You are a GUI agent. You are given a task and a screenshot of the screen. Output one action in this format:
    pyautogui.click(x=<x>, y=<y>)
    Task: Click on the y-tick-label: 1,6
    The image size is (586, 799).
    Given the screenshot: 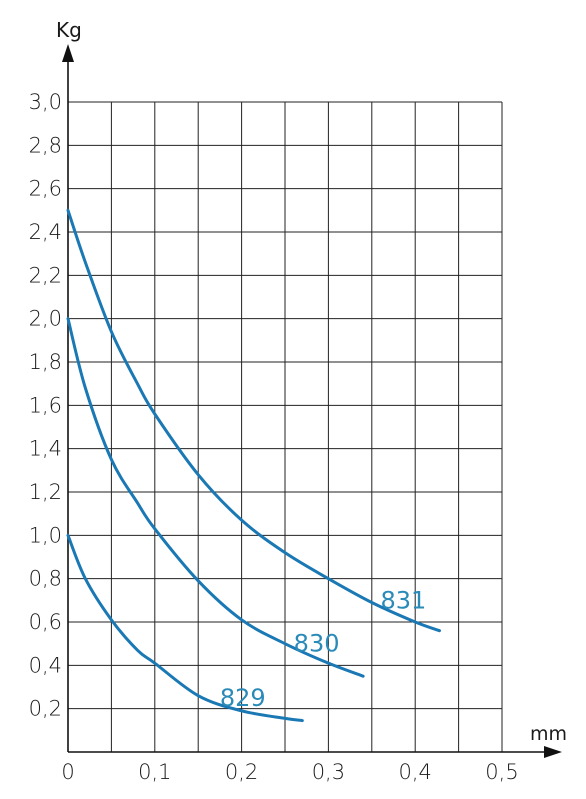 What is the action you would take?
    pyautogui.click(x=45, y=405)
    